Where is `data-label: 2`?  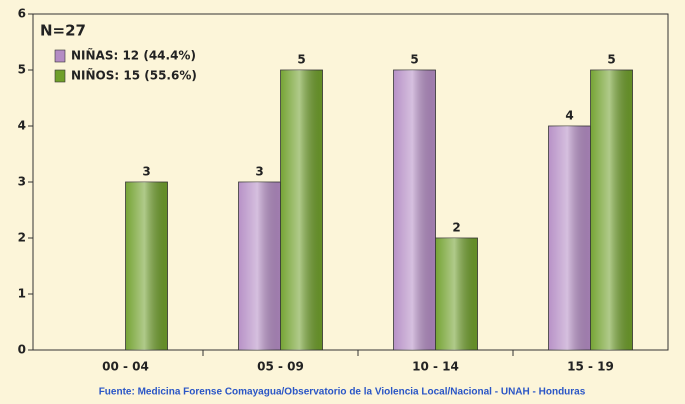 data-label: 2 is located at coordinates (456, 228).